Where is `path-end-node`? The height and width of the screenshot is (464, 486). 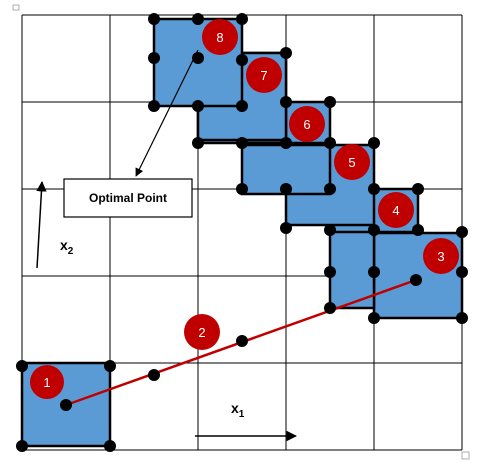
path-end-node is located at coordinates (416, 280).